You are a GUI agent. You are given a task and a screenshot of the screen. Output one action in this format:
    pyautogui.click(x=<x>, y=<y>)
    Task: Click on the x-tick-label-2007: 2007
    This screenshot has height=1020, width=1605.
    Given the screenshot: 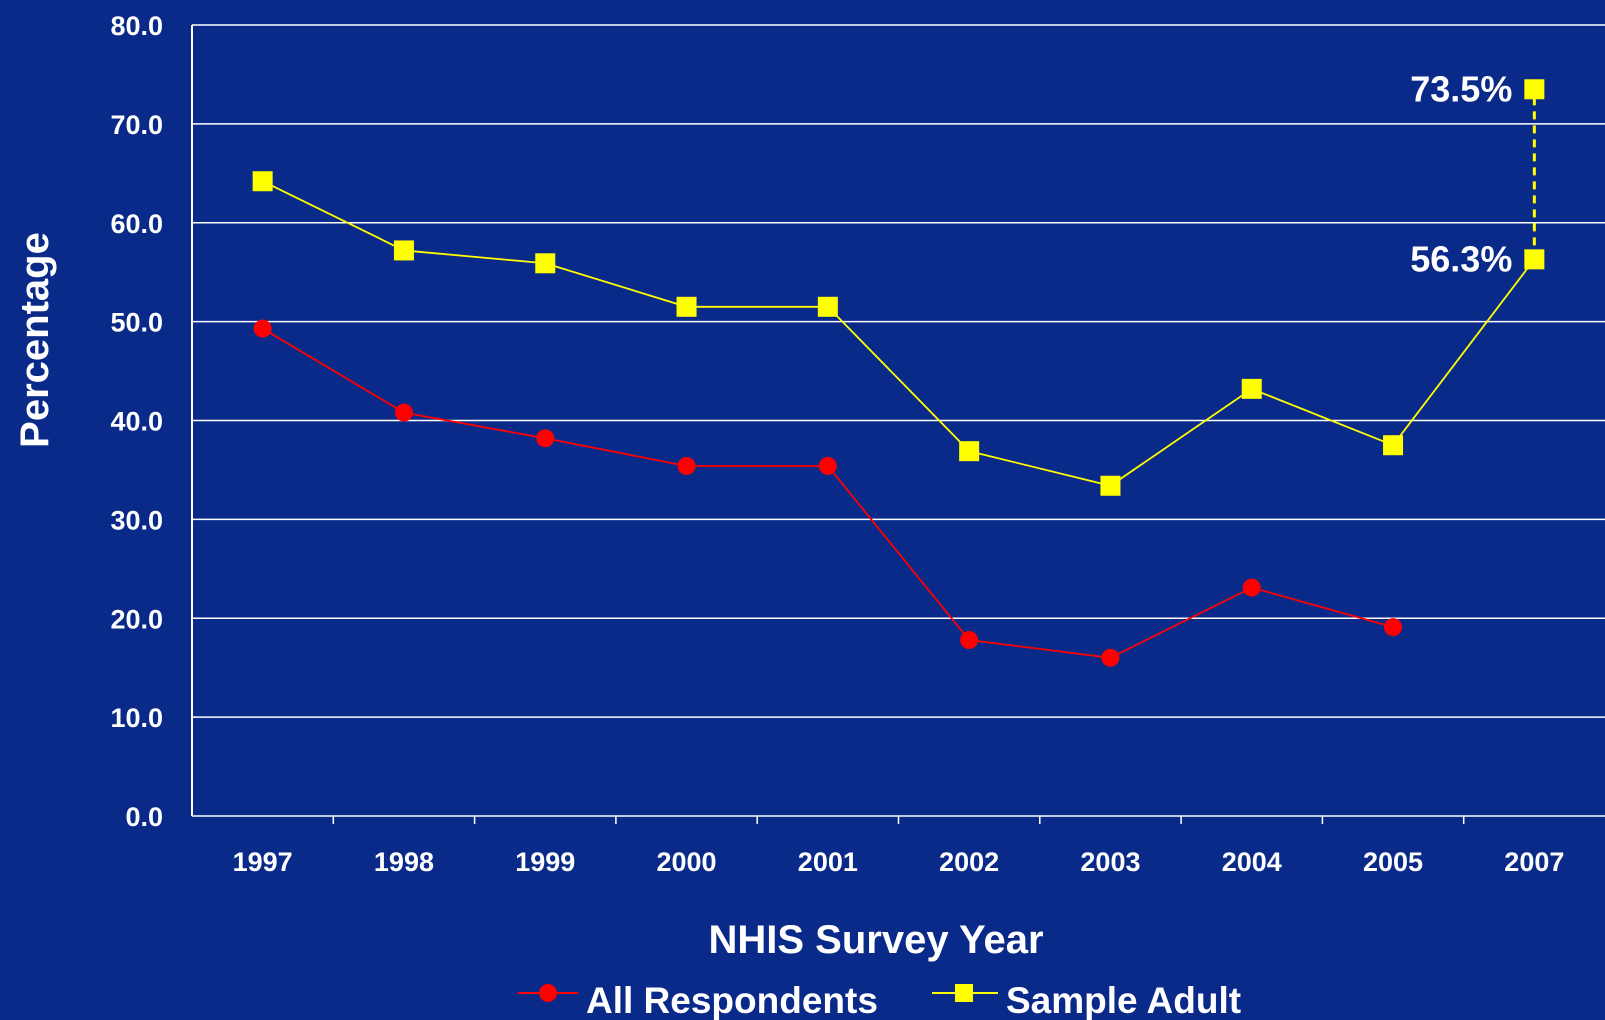 What is the action you would take?
    pyautogui.click(x=1534, y=862)
    